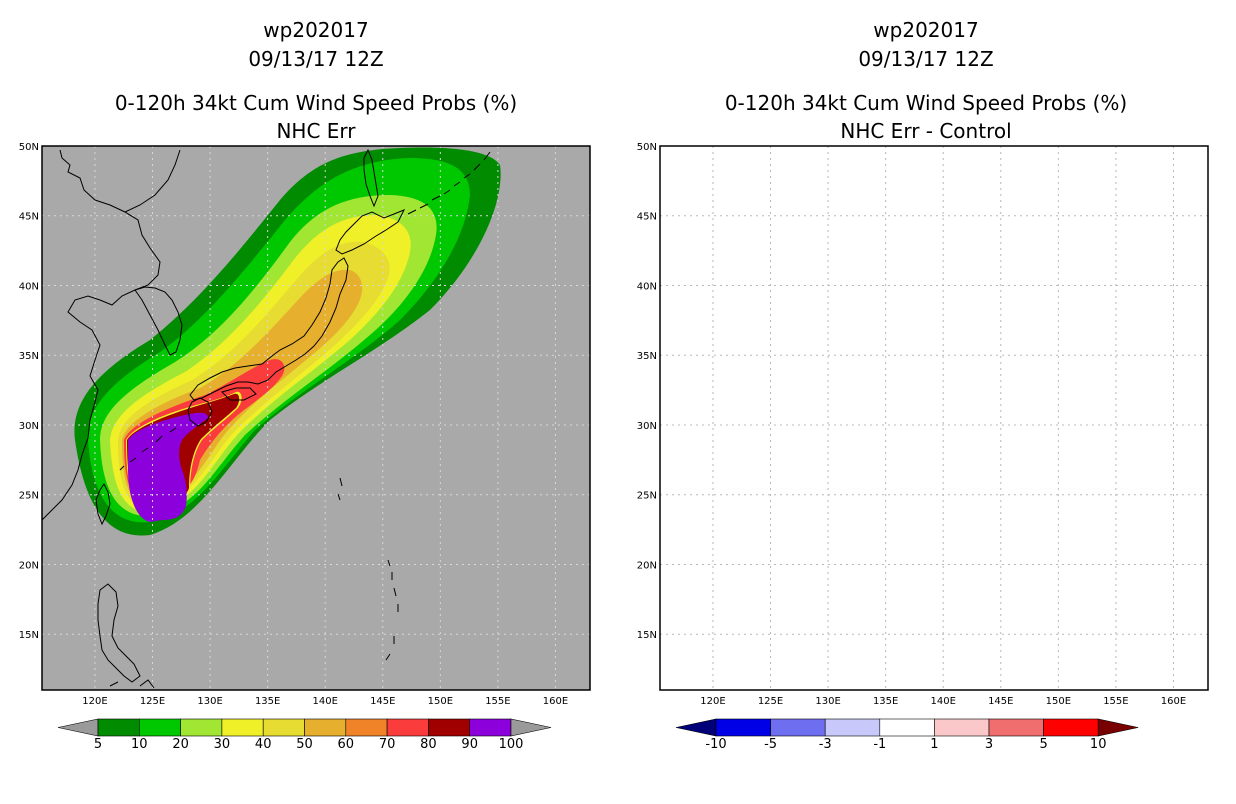 The width and height of the screenshot is (1236, 804). What do you see at coordinates (29, 391) in the screenshot?
I see `left-lat-labels: 50N 45N 40N 35N 30N 25N 20N 15N` at bounding box center [29, 391].